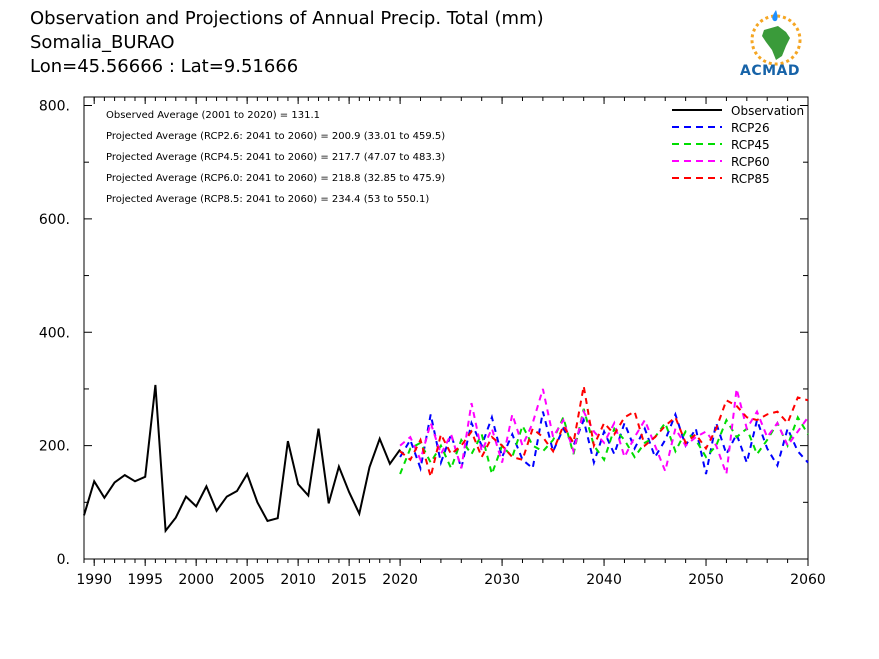  I want to click on annotation-line: Observed Average (2001 to 2020) = 131.1, so click(213, 115).